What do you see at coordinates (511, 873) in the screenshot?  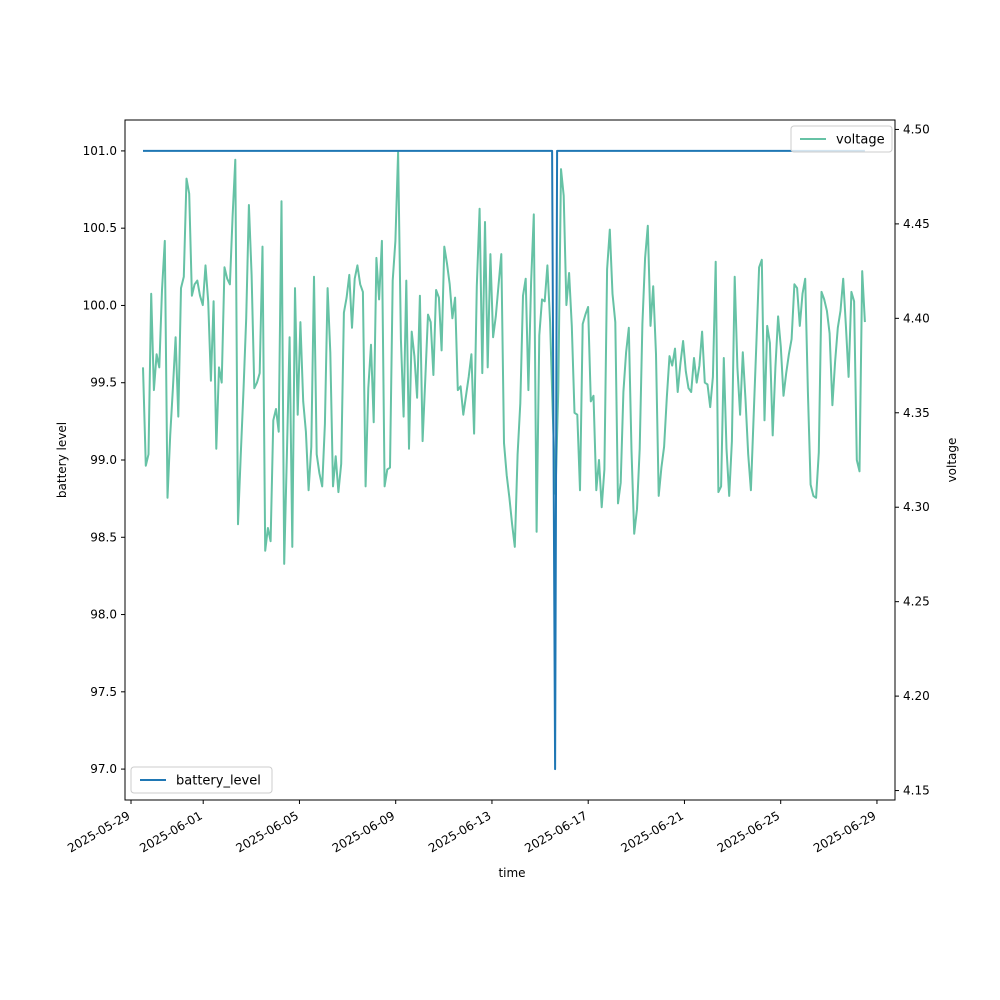 I see `x-axis-label: time` at bounding box center [511, 873].